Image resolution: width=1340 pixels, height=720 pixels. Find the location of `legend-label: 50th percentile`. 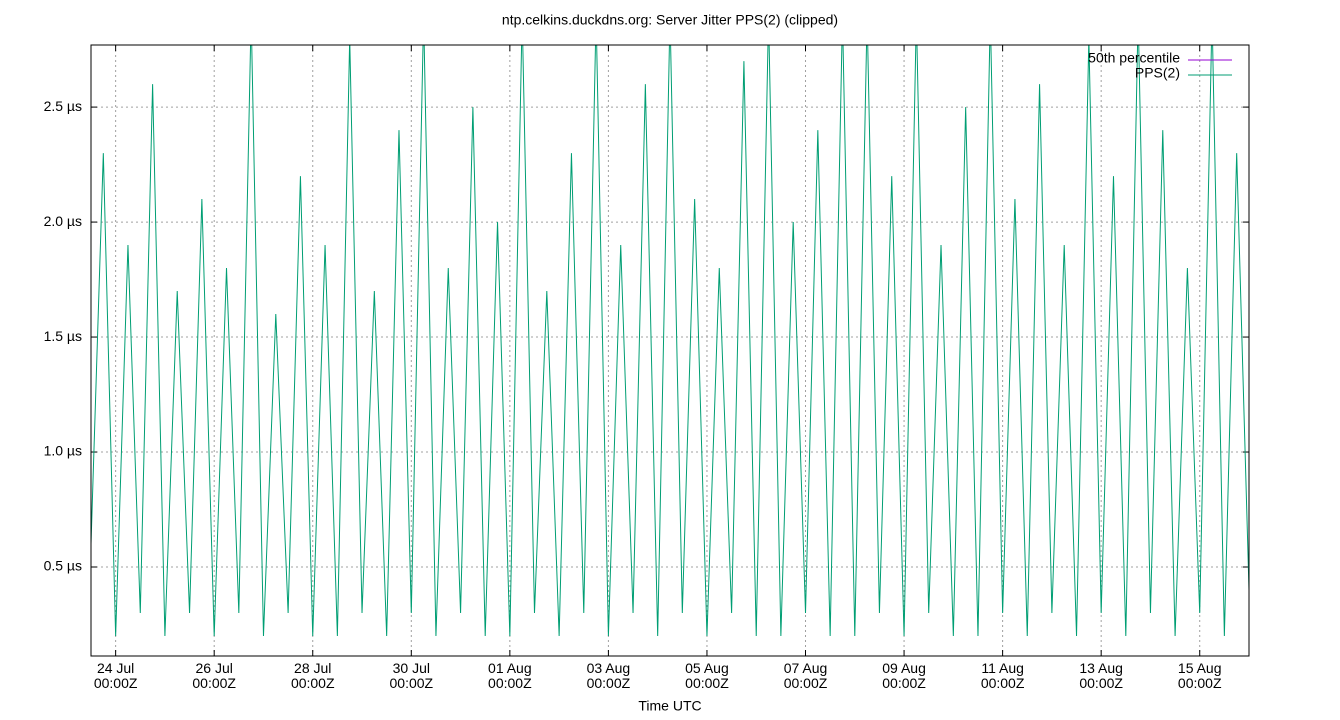

legend-label: 50th percentile is located at coordinates (1134, 58).